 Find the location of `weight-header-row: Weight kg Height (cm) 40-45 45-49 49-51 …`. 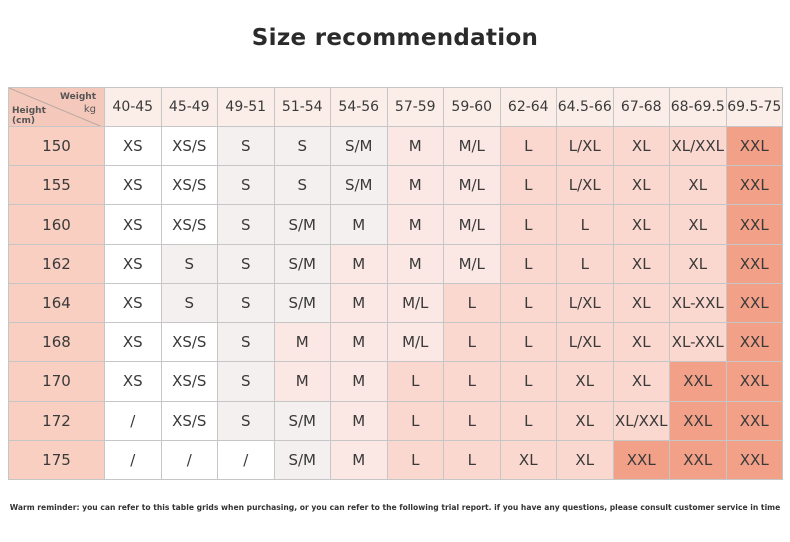

weight-header-row: Weight kg Height (cm) 40-45 45-49 49-51 … is located at coordinates (395, 107).